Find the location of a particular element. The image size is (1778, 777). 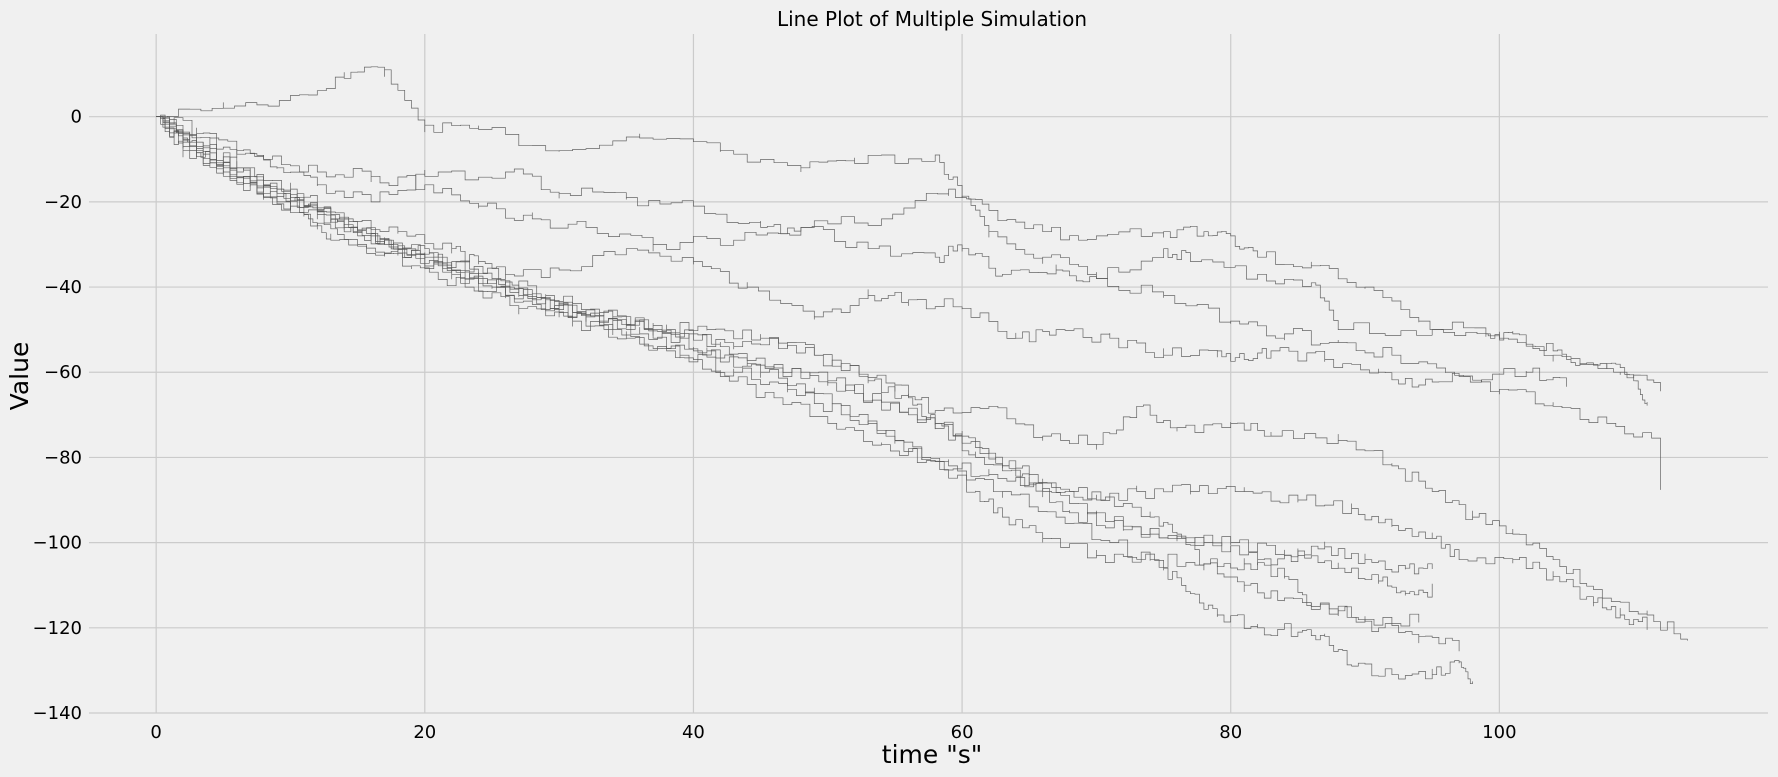

y-tick-label: 0 is located at coordinates (76, 117).